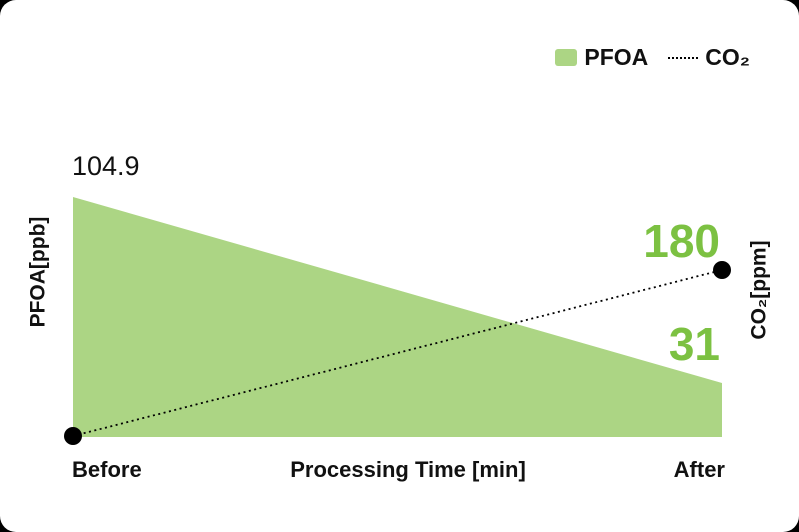  What do you see at coordinates (652, 57) in the screenshot?
I see `legend: PFOA CO₂` at bounding box center [652, 57].